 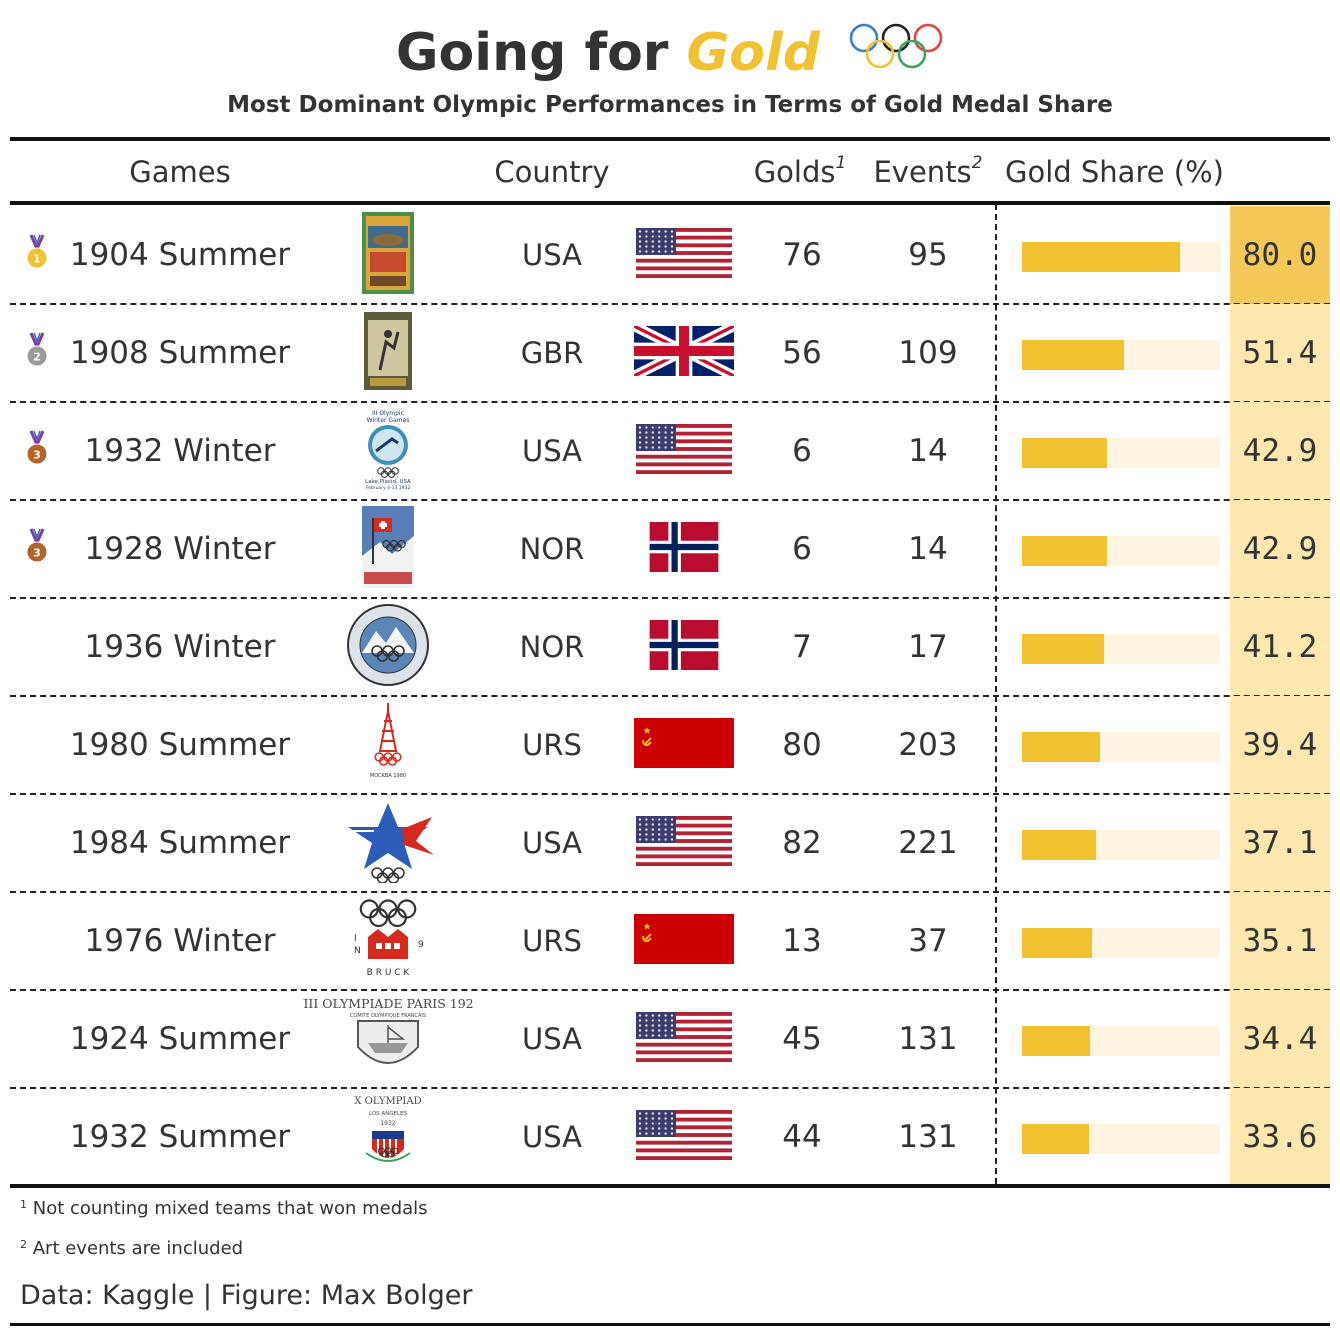 What do you see at coordinates (800, 172) in the screenshot?
I see `header-golds: Golds1` at bounding box center [800, 172].